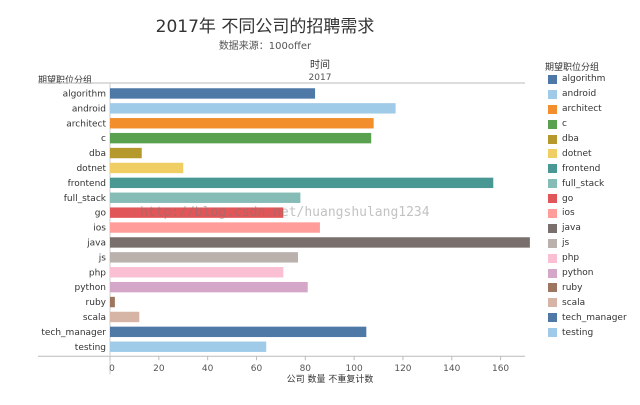 This screenshot has height=405, width=640. I want to click on legend-item: scala, so click(587, 302).